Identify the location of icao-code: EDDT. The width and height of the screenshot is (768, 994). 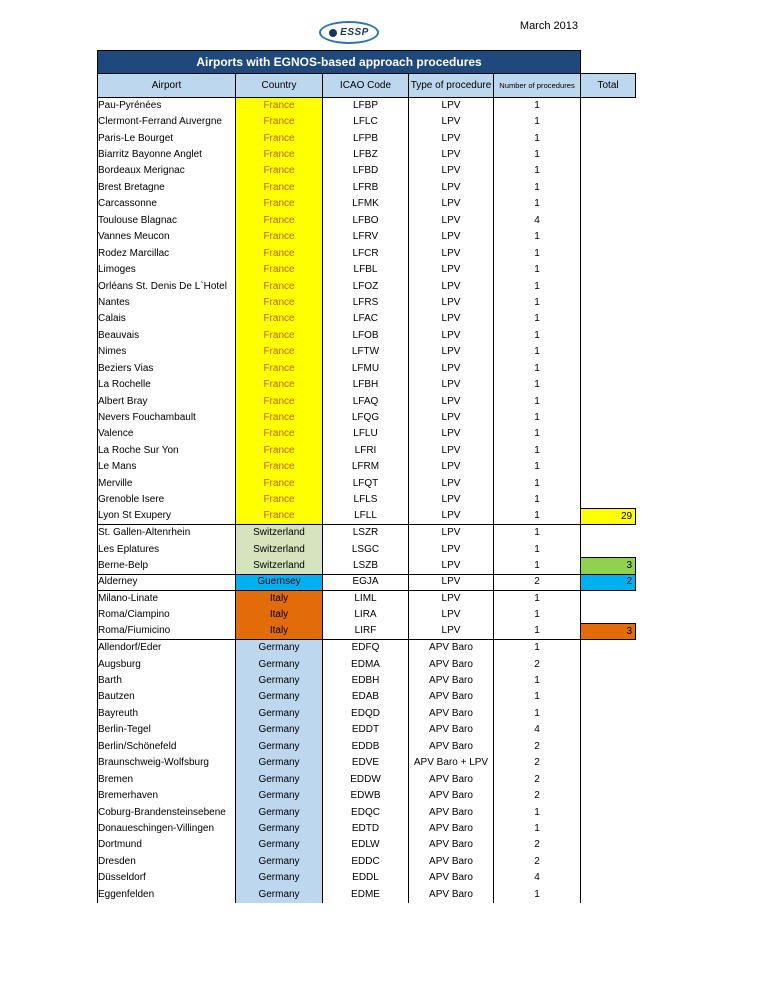
(365, 730).